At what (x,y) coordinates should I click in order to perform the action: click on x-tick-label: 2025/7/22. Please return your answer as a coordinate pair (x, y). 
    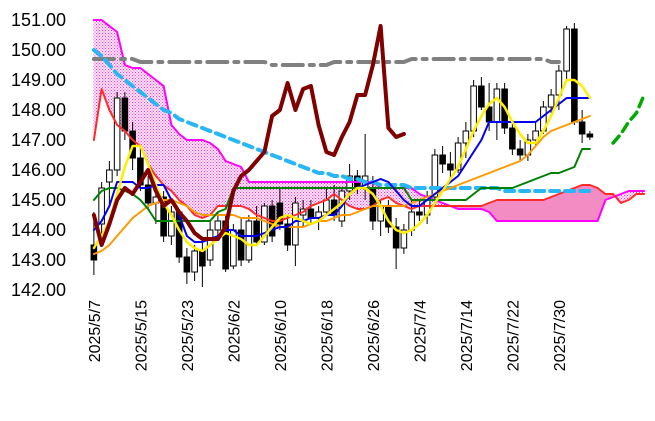
    Looking at the image, I should click on (513, 335).